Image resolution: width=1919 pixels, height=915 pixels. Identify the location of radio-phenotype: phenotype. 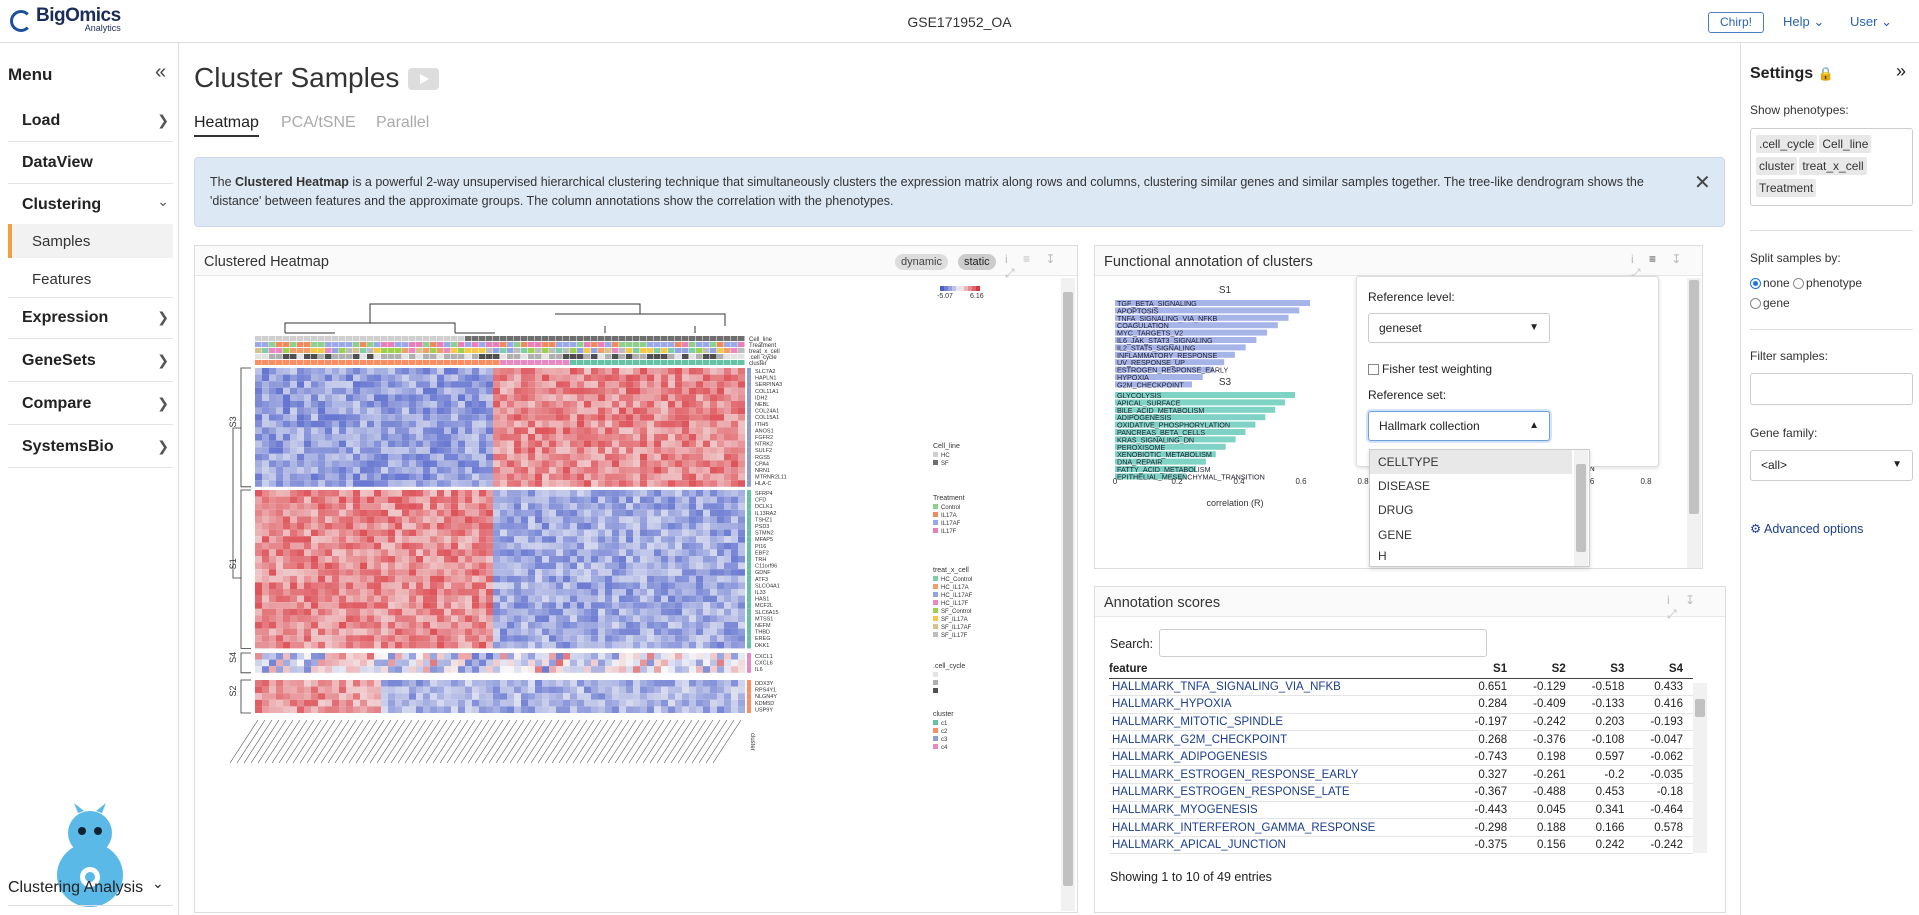
(1827, 283).